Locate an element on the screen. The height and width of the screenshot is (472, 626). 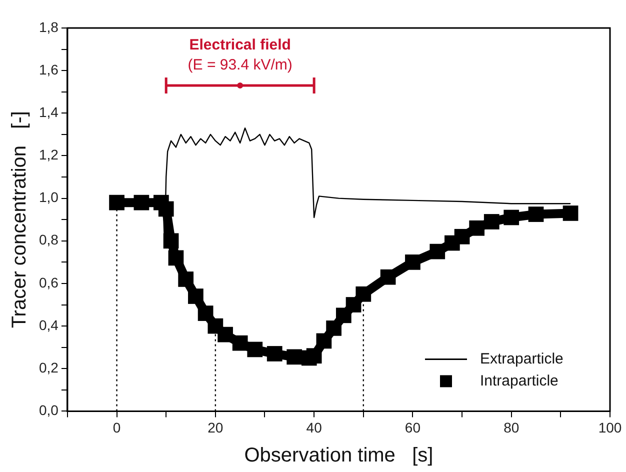
y-tick-label: 0,0 is located at coordinates (48, 410).